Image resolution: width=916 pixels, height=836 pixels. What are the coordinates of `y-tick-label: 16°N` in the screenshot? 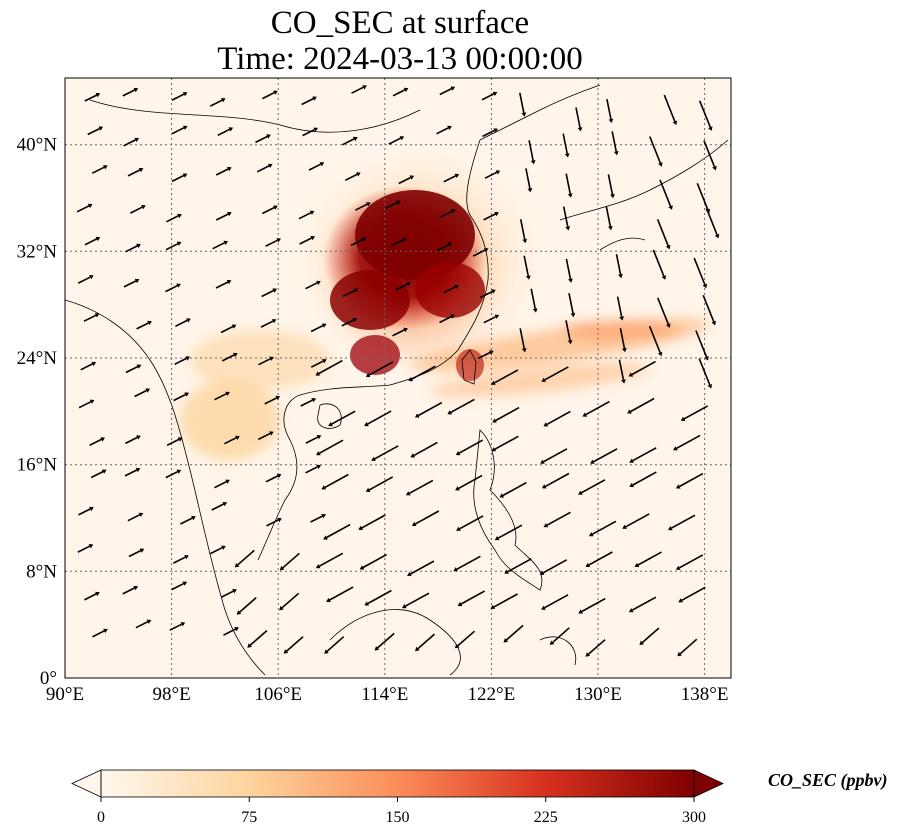 It's located at (37, 465).